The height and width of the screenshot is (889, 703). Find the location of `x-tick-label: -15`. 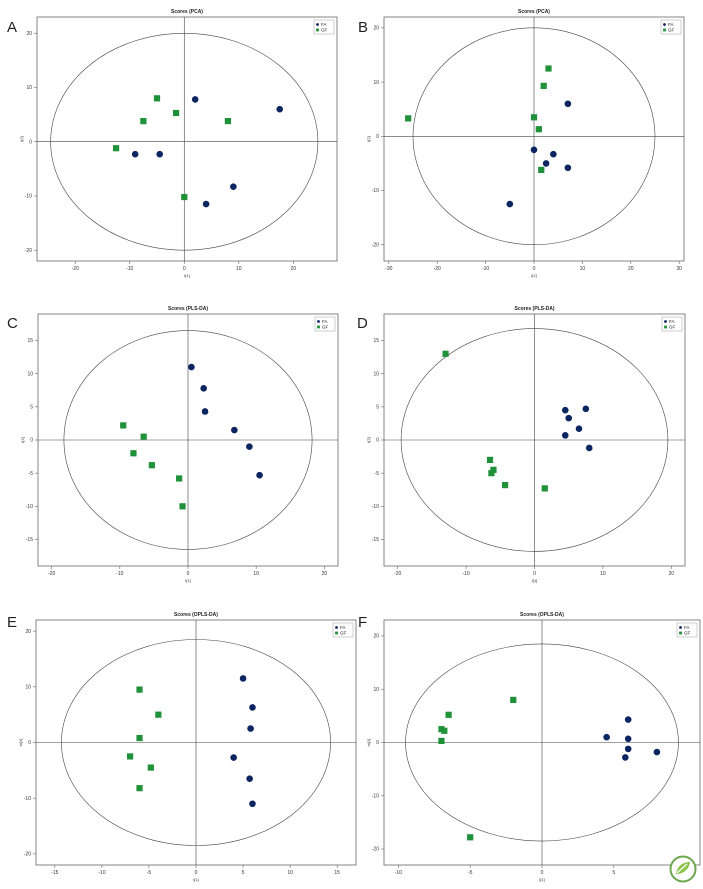

x-tick-label: -15 is located at coordinates (54, 873).